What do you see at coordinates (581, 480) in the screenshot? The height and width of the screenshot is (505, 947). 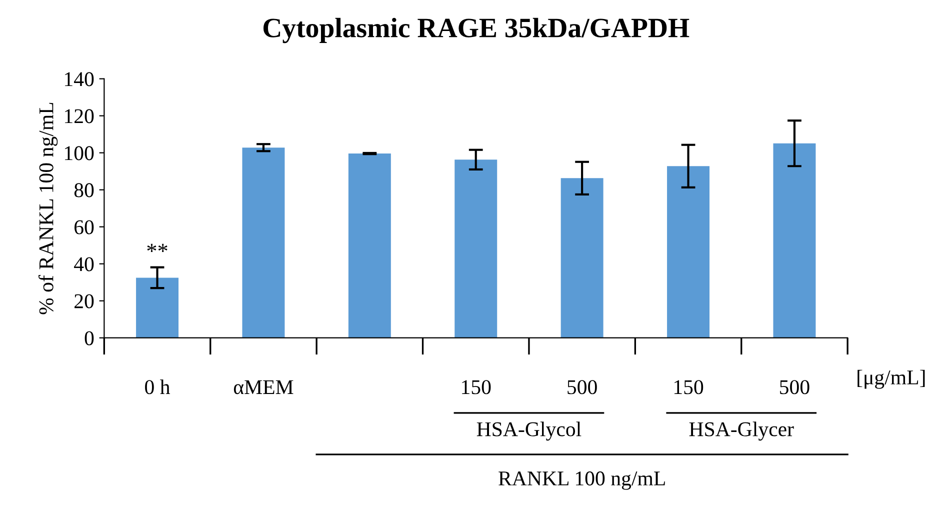 I see `text: RANKL 100 ng/mL` at bounding box center [581, 480].